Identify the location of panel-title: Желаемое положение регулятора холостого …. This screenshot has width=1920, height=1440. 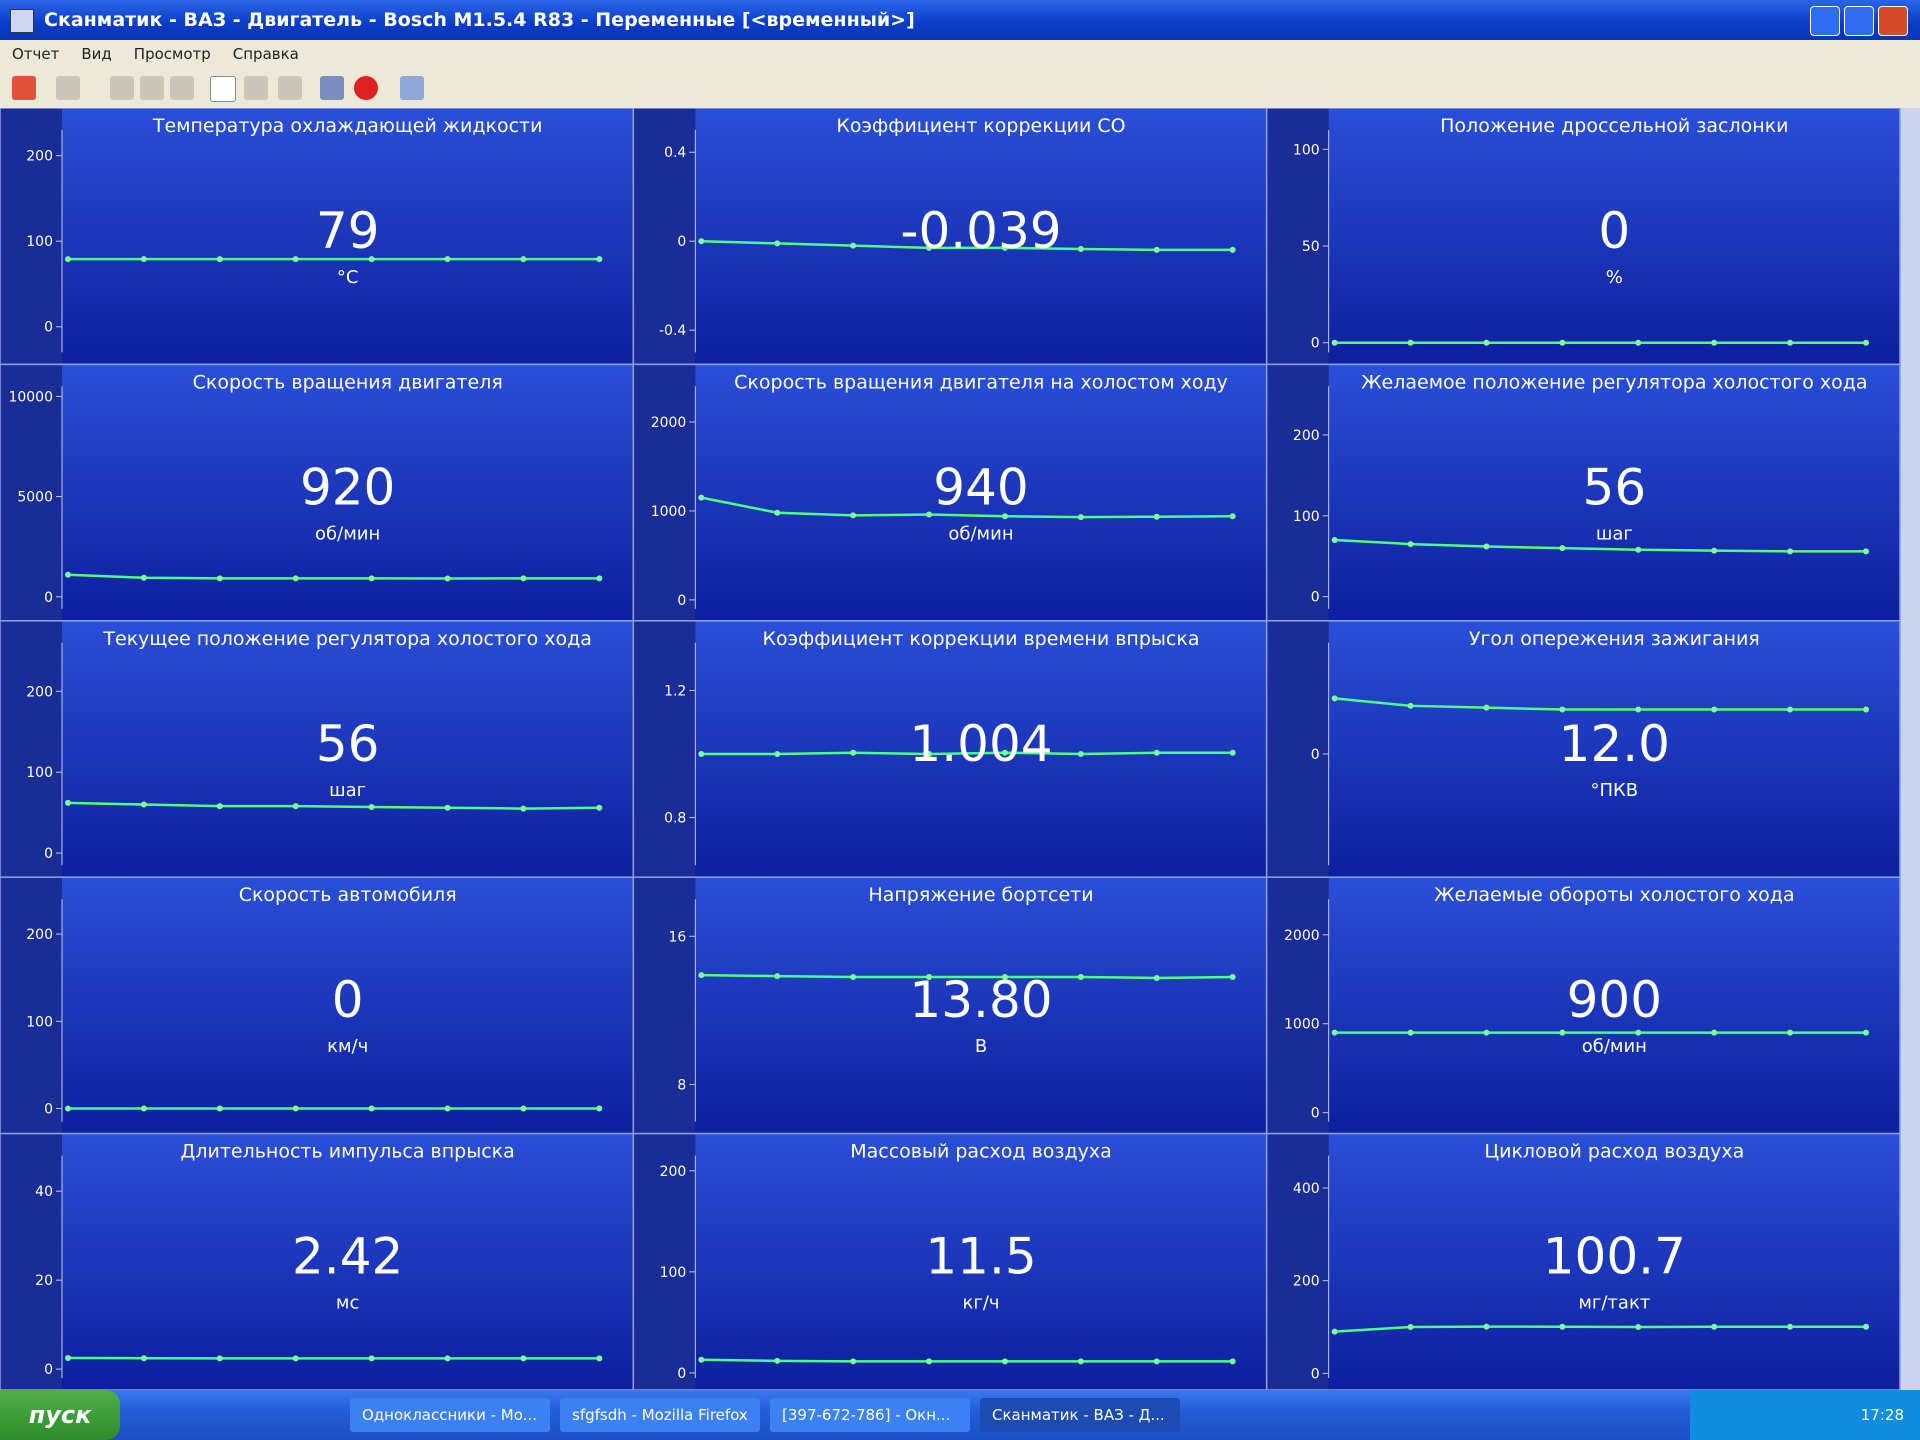
(1614, 382).